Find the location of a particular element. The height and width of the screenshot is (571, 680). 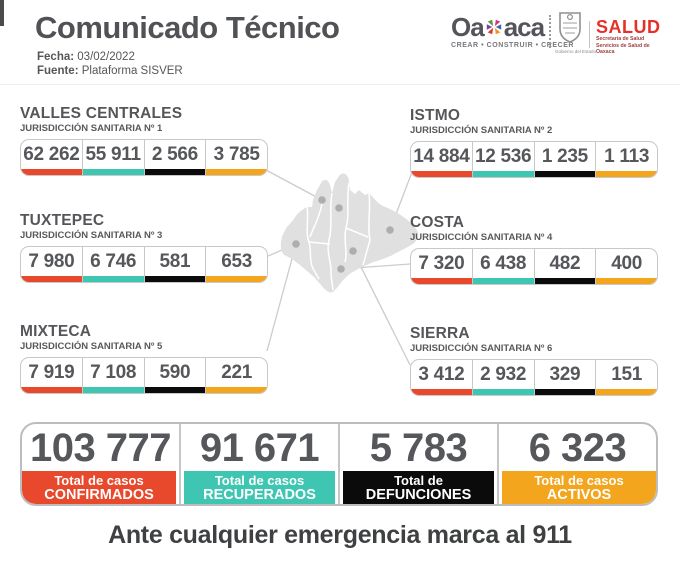

total-active-label: Total de casos ACTIVOS is located at coordinates (579, 487).